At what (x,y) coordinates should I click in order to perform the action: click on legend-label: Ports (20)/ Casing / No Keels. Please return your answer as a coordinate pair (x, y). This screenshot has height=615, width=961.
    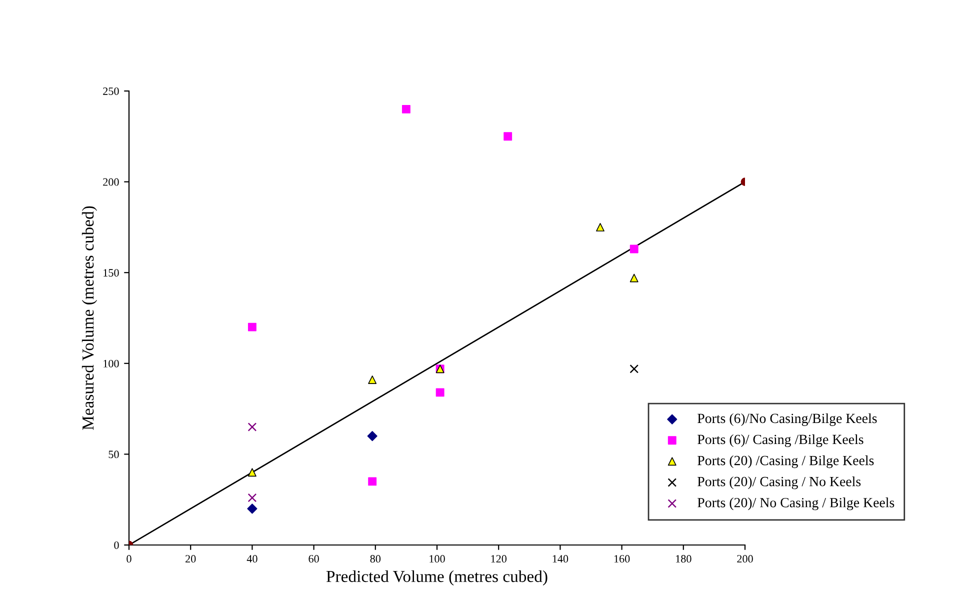
    Looking at the image, I should click on (779, 483).